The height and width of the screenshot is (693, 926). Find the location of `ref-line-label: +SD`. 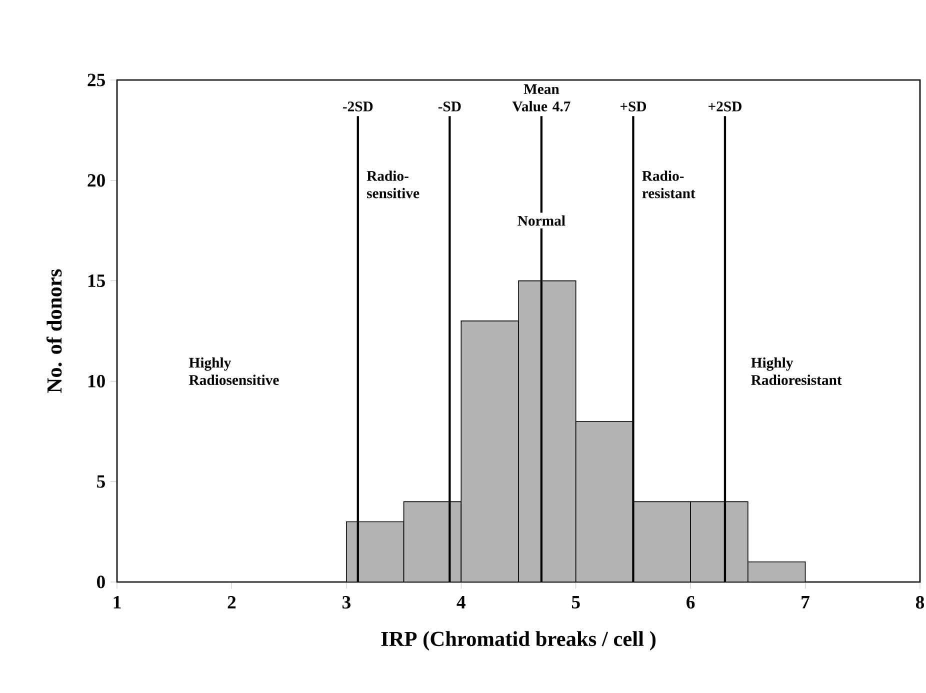

ref-line-label: +SD is located at coordinates (633, 107).